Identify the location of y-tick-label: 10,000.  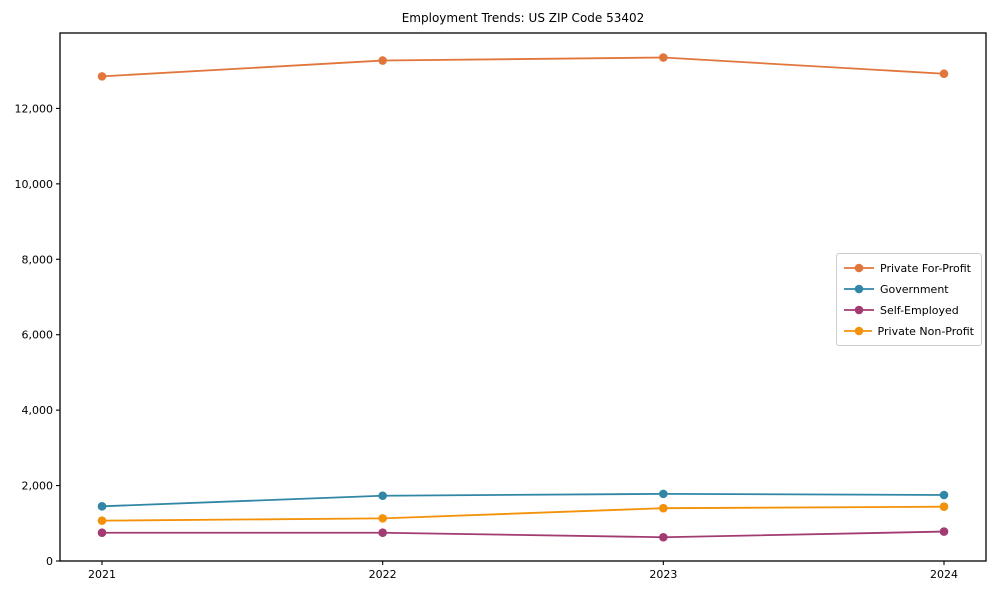
(34, 184).